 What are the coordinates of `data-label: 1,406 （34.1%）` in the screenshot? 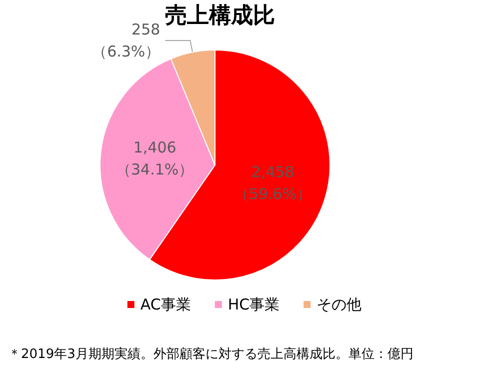 It's located at (155, 158).